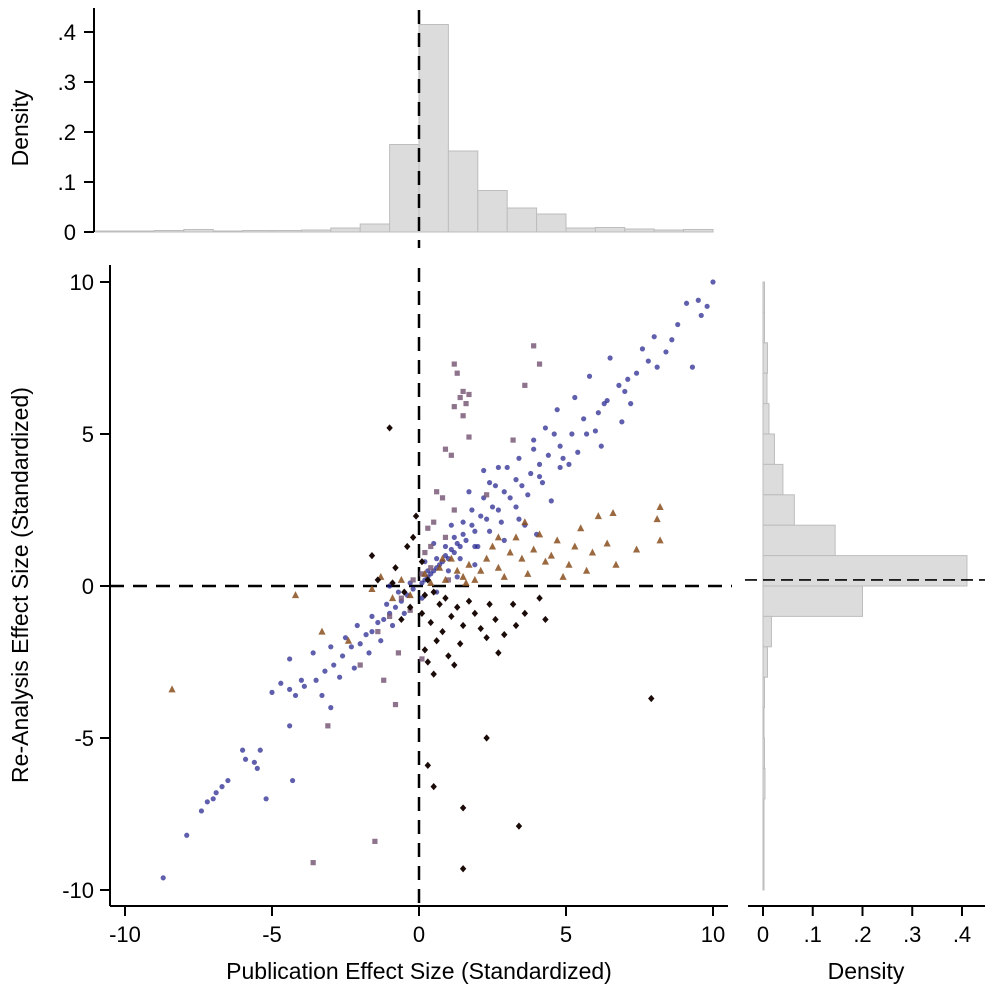 Image resolution: width=995 pixels, height=994 pixels. Describe the element at coordinates (419, 934) in the screenshot. I see `main-x-tick-label: 0` at that location.